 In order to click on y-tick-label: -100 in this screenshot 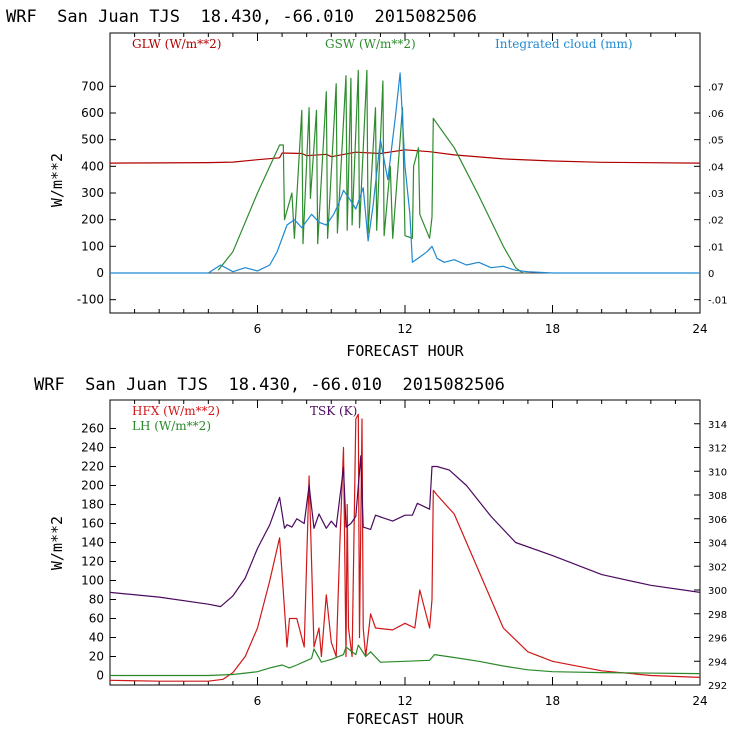, I will do `click(90, 300)`.